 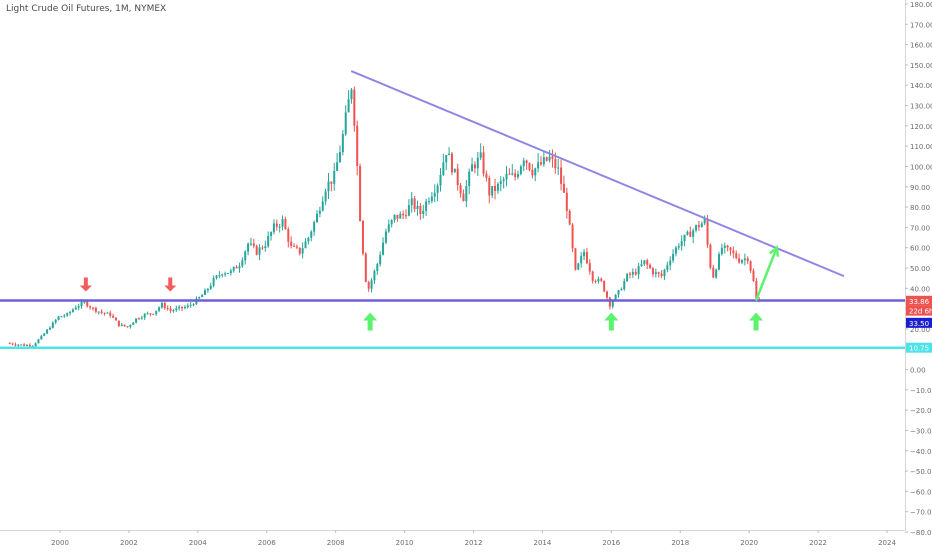 I want to click on y-tick-label: 110.00, so click(x=921, y=147).